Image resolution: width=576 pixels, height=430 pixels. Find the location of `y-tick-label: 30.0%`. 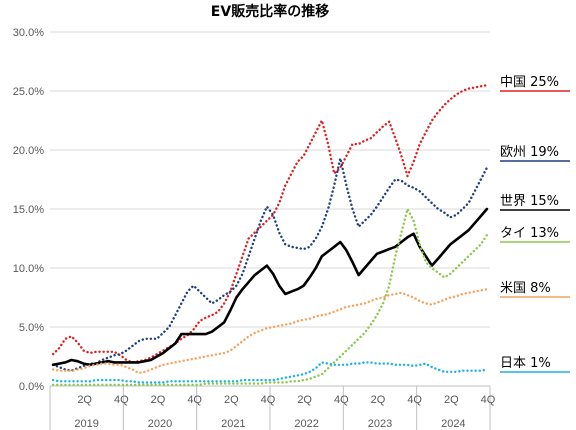

y-tick-label: 30.0% is located at coordinates (28, 33).